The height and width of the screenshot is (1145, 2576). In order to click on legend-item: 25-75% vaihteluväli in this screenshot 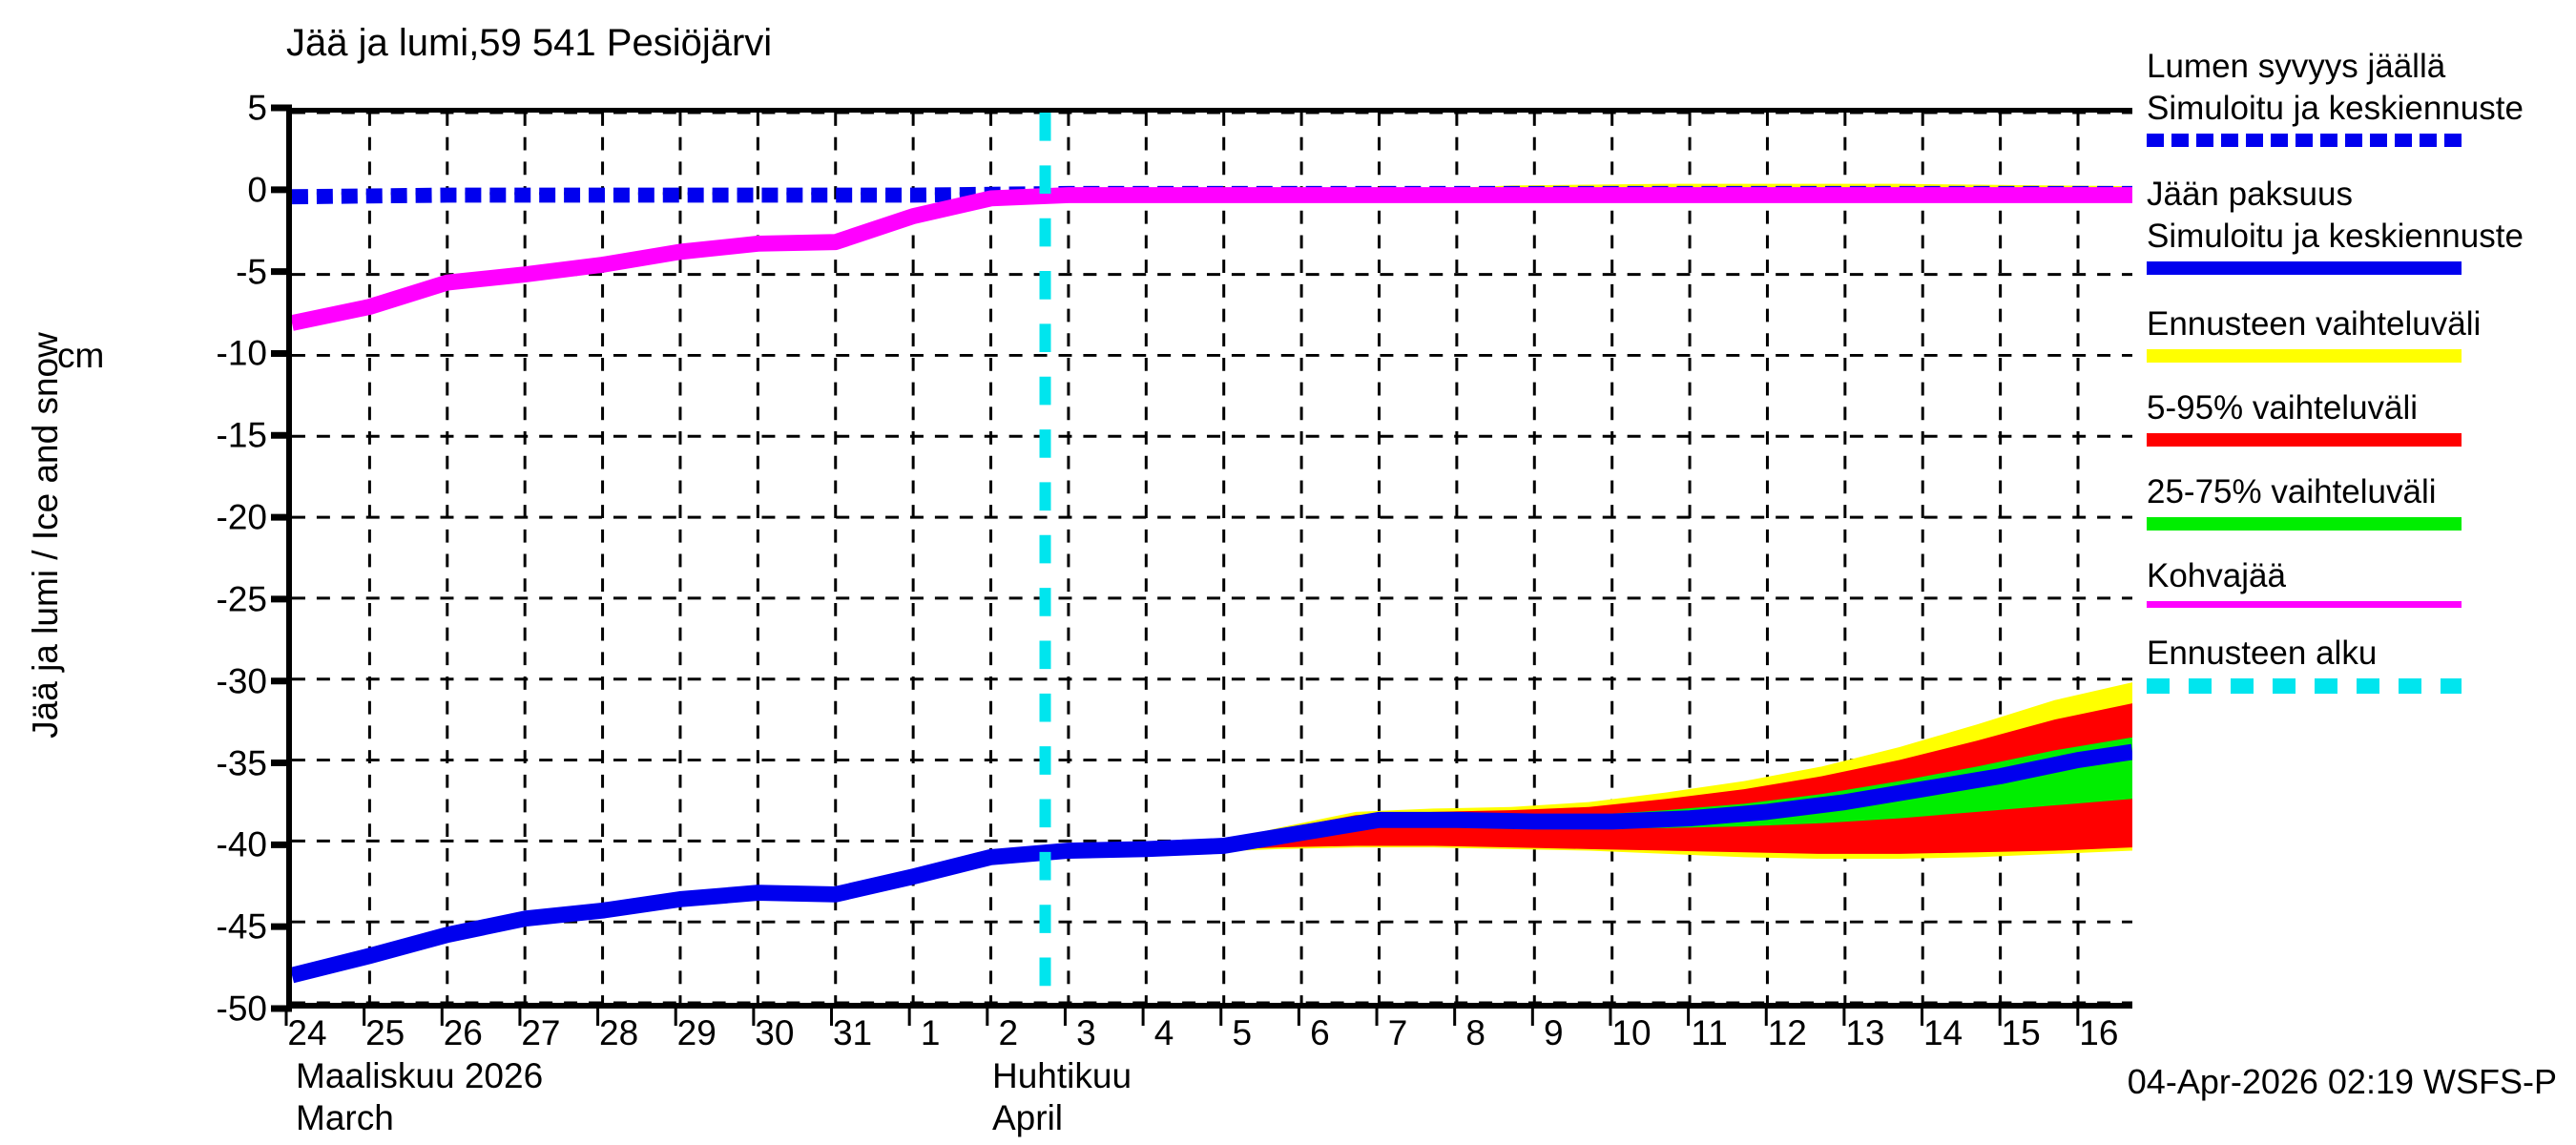, I will do `click(2356, 501)`.